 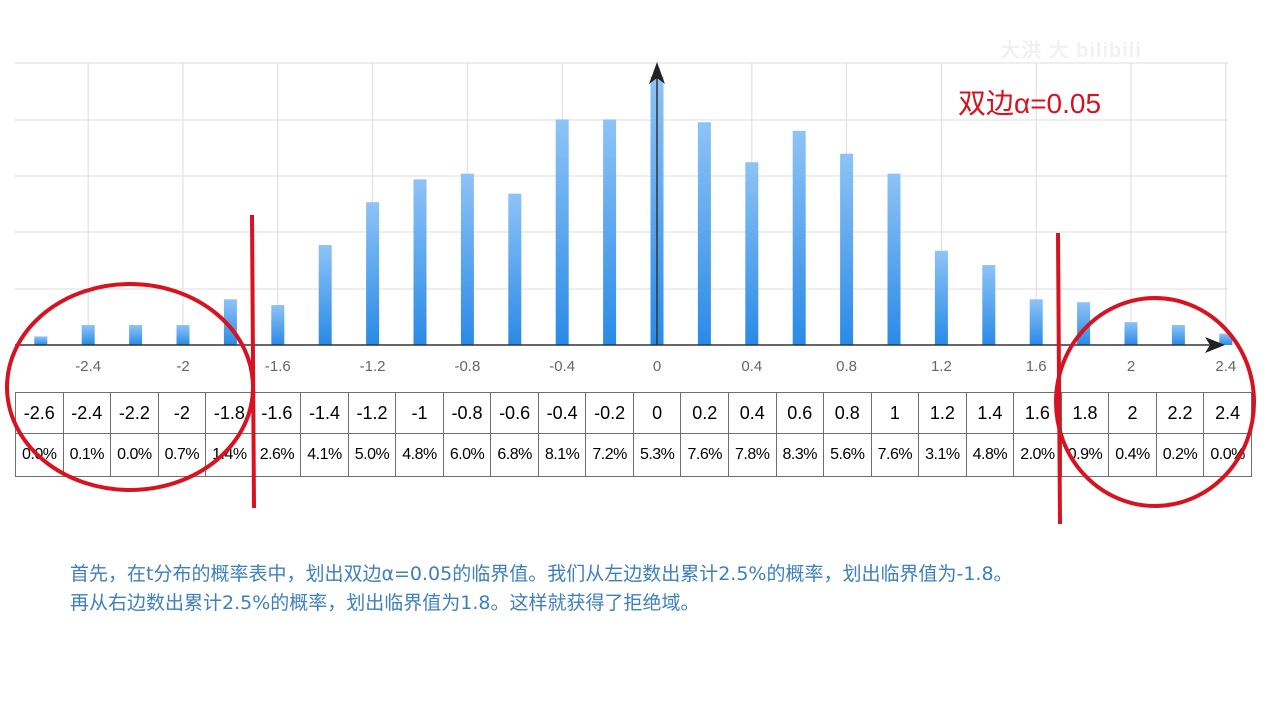 What do you see at coordinates (800, 413) in the screenshot?
I see `table-cell-x: 0.6` at bounding box center [800, 413].